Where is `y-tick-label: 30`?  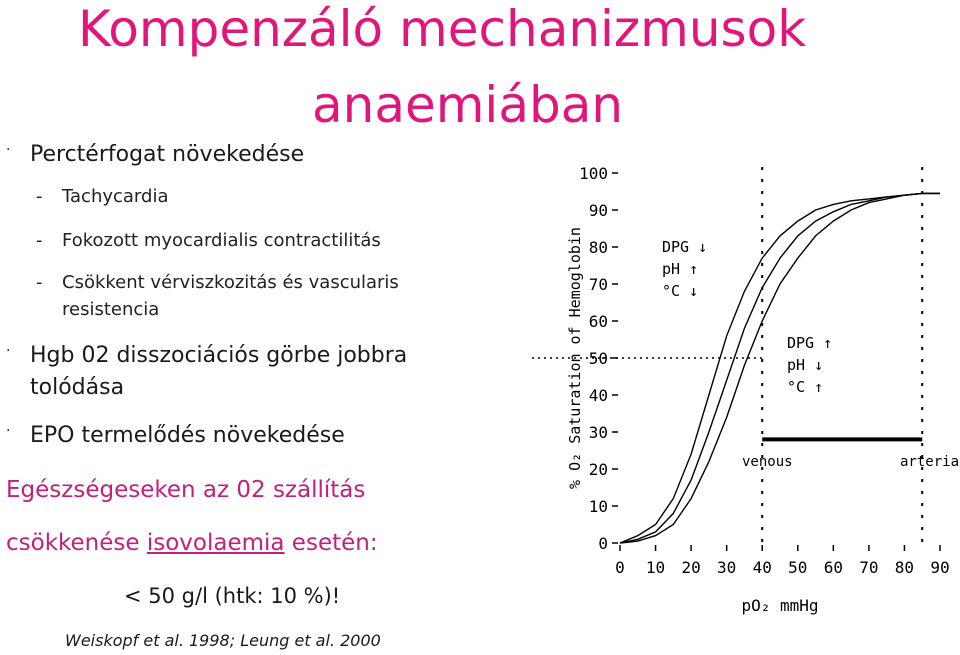 y-tick-label: 30 is located at coordinates (598, 432).